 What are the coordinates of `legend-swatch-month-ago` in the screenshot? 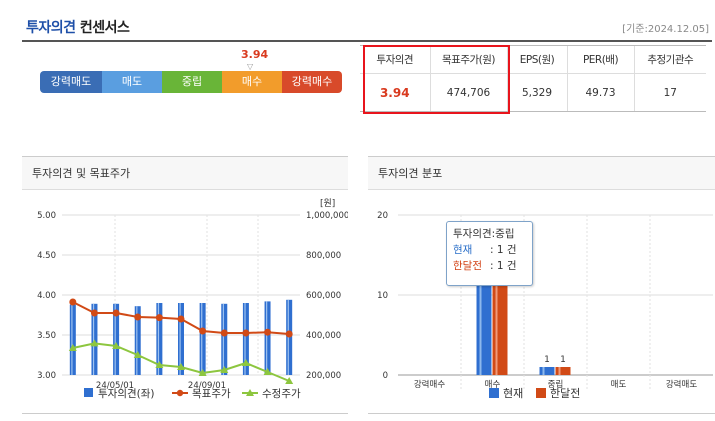 It's located at (541, 393).